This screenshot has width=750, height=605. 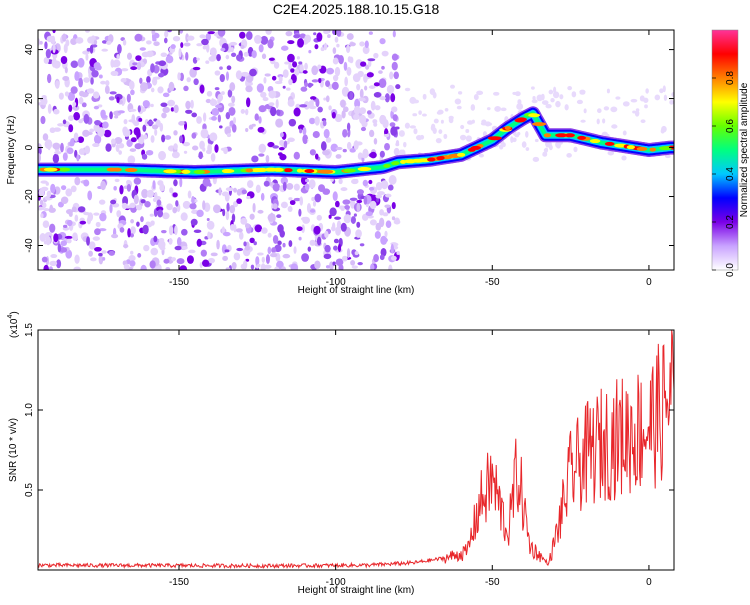 I want to click on snr-y-label: SNR (10 * v/v), so click(x=13, y=450).